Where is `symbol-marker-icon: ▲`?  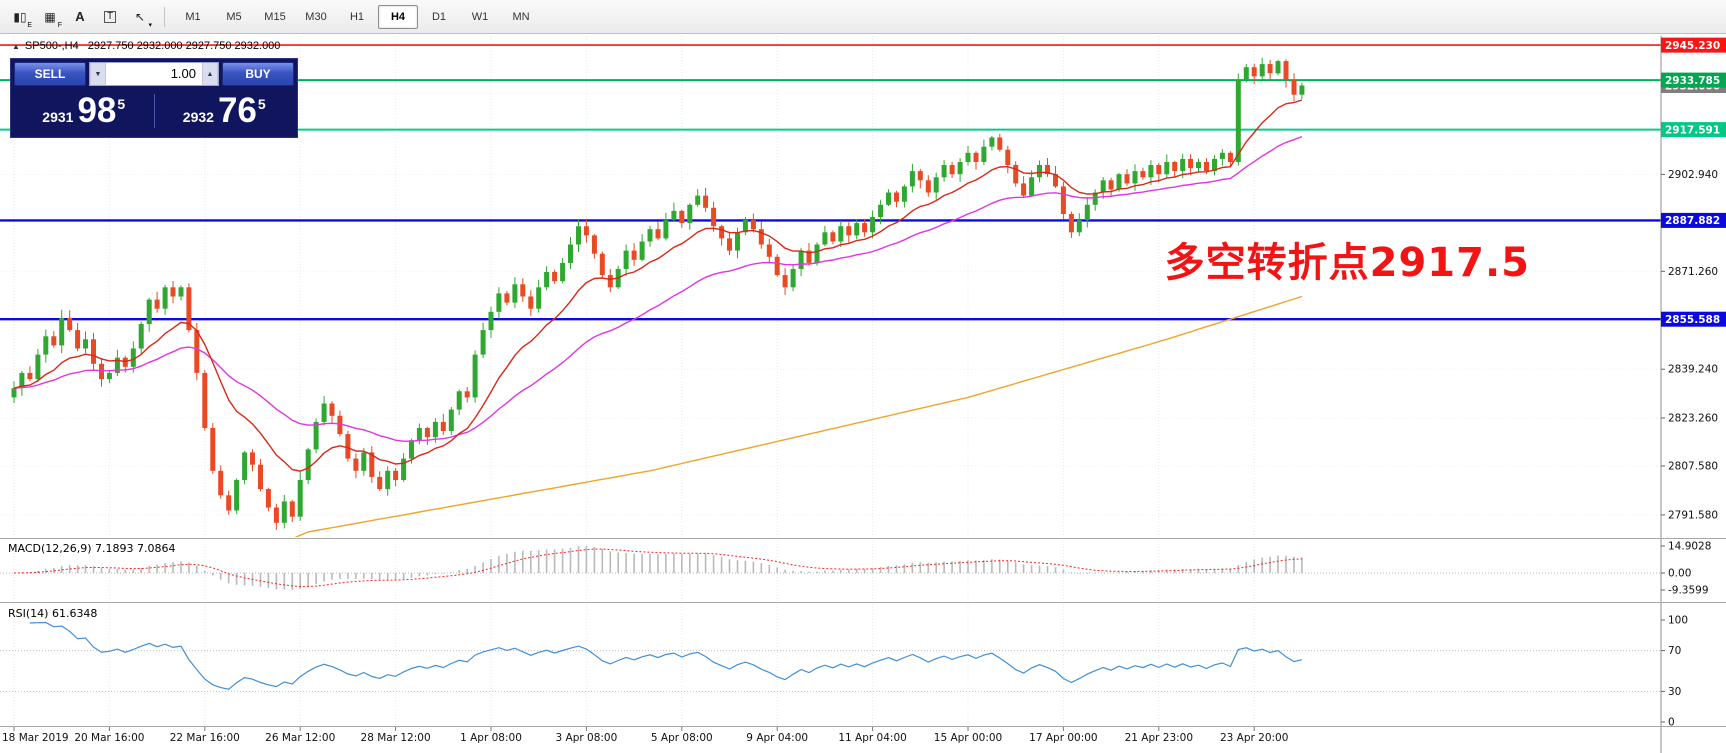 symbol-marker-icon: ▲ is located at coordinates (16, 46).